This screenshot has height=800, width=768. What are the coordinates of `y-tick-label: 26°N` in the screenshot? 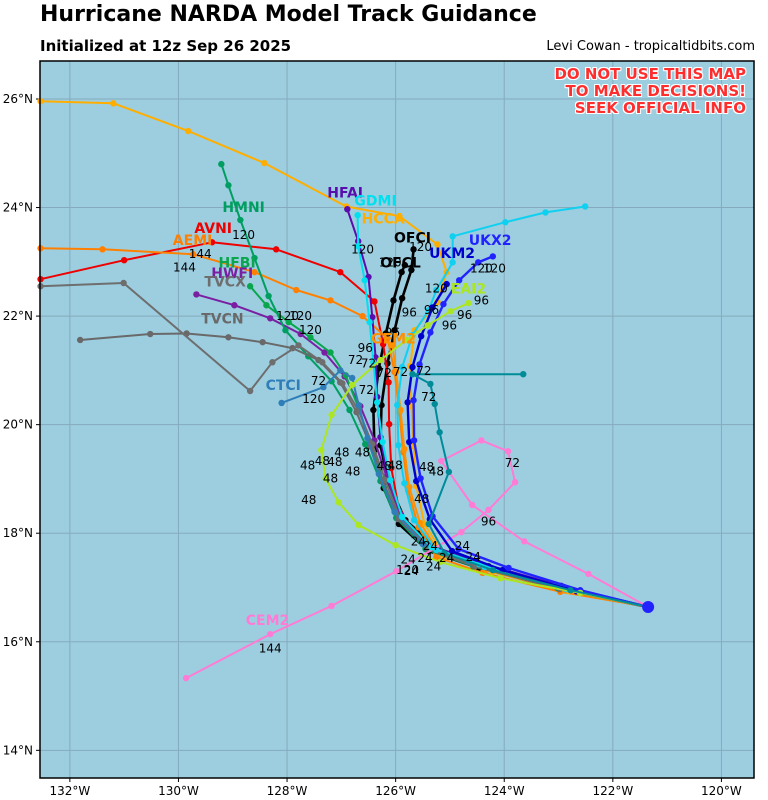 It's located at (18, 99).